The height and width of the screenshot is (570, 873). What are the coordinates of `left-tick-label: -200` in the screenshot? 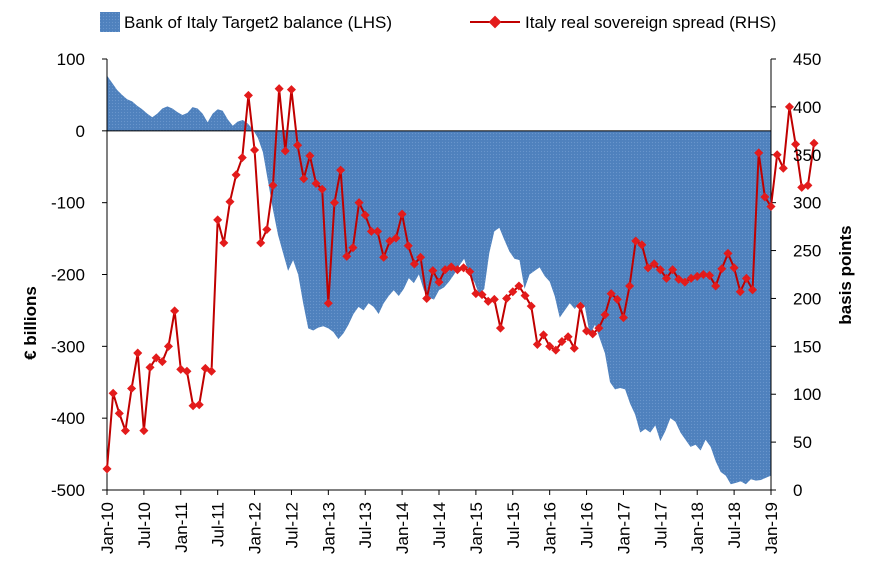 It's located at (68, 275).